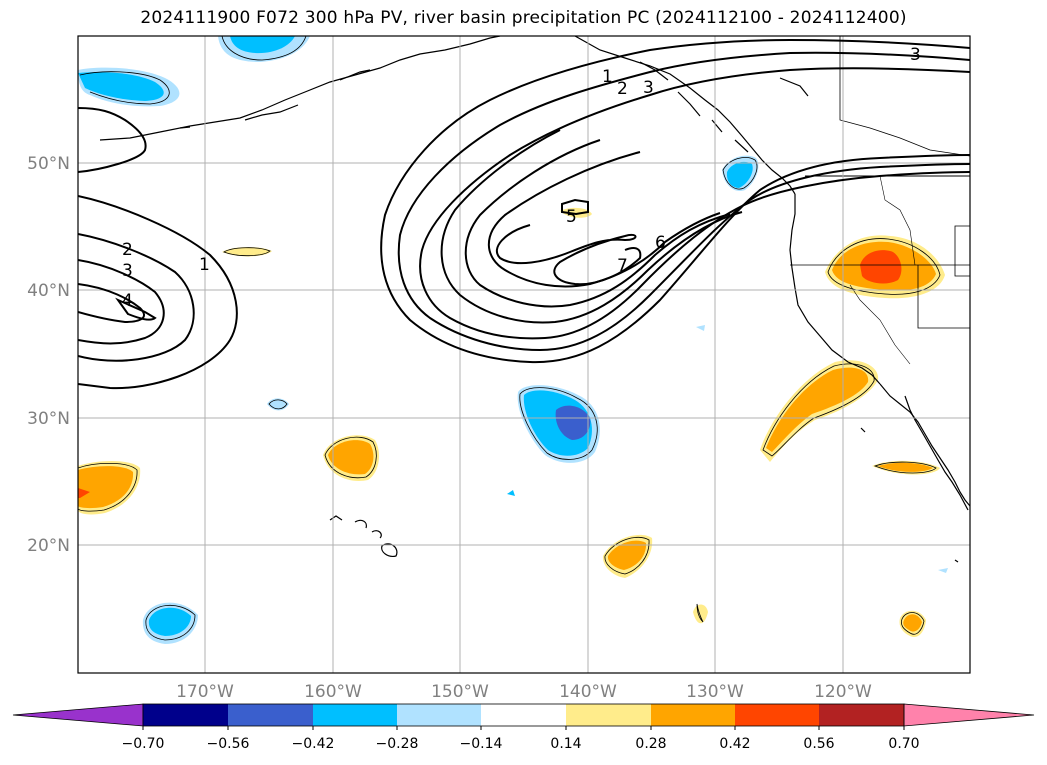 The height and width of the screenshot is (765, 1047). I want to click on lat-label-40n: 40°N, so click(48, 291).